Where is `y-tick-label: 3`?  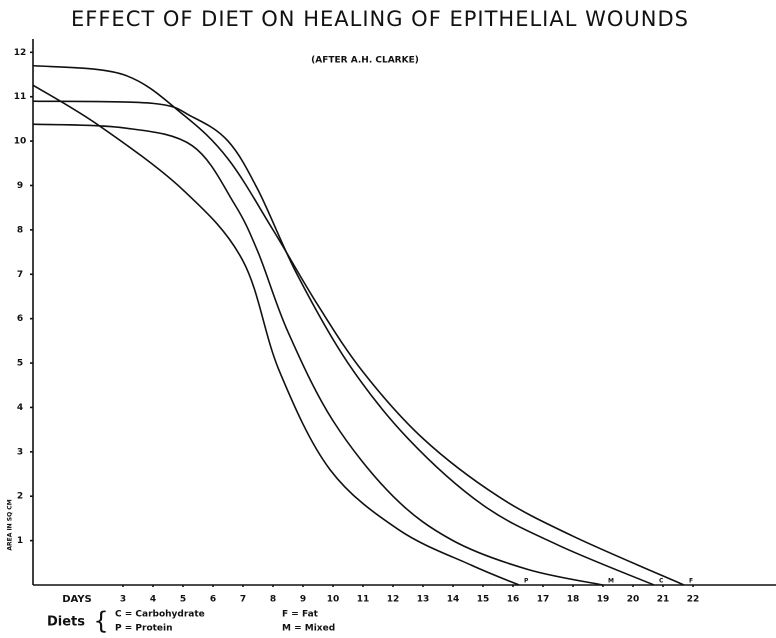
y-tick-label: 3 is located at coordinates (20, 452).